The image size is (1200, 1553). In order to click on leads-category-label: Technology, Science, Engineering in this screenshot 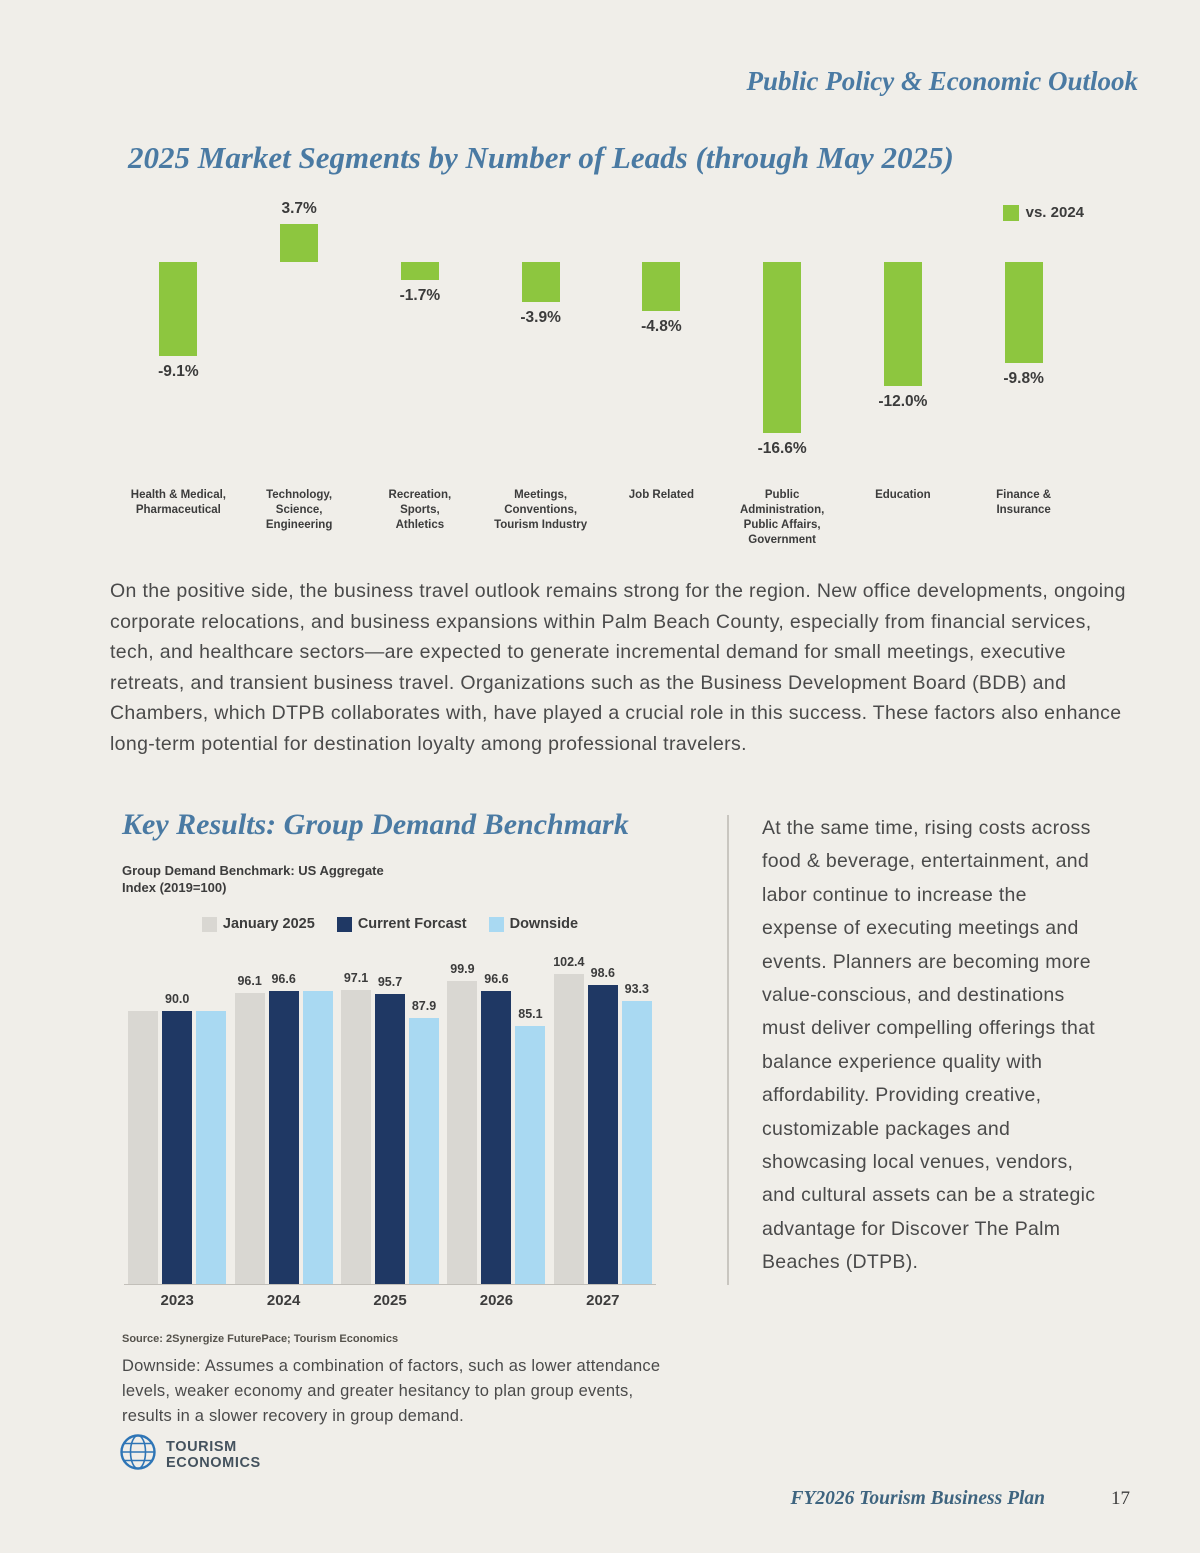, I will do `click(299, 510)`.